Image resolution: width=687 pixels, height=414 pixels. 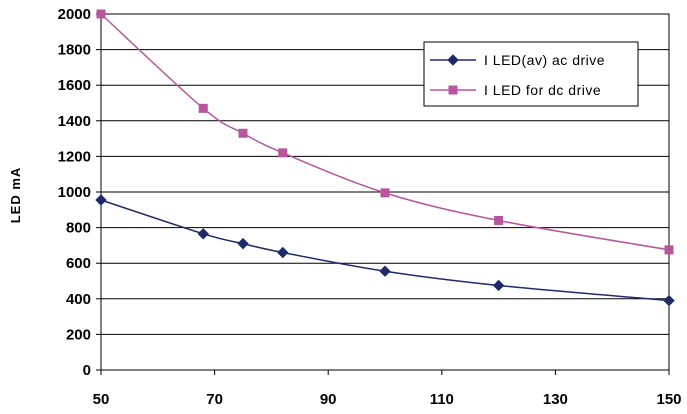 What do you see at coordinates (78, 263) in the screenshot?
I see `y-tick-label: 600` at bounding box center [78, 263].